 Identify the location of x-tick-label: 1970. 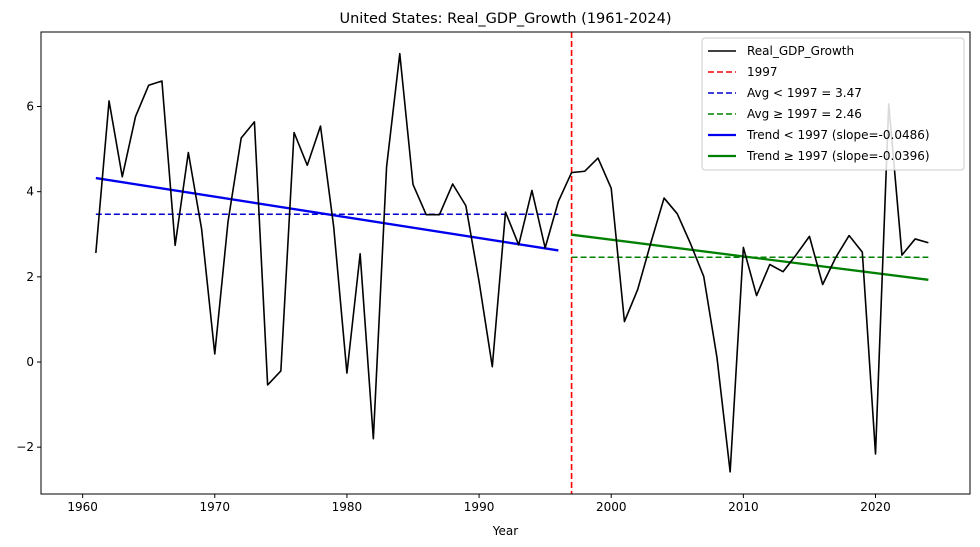
(215, 507).